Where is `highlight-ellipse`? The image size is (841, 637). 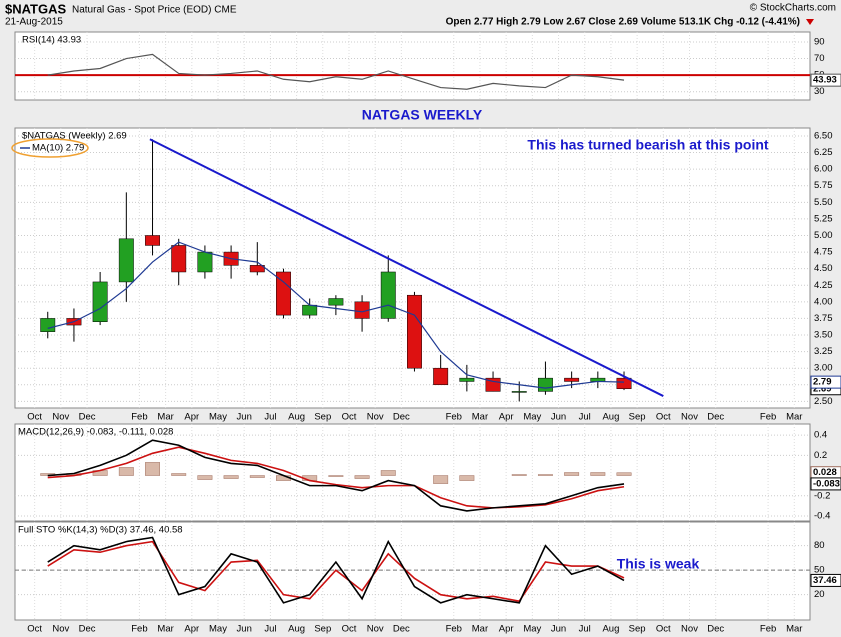 highlight-ellipse is located at coordinates (50, 148).